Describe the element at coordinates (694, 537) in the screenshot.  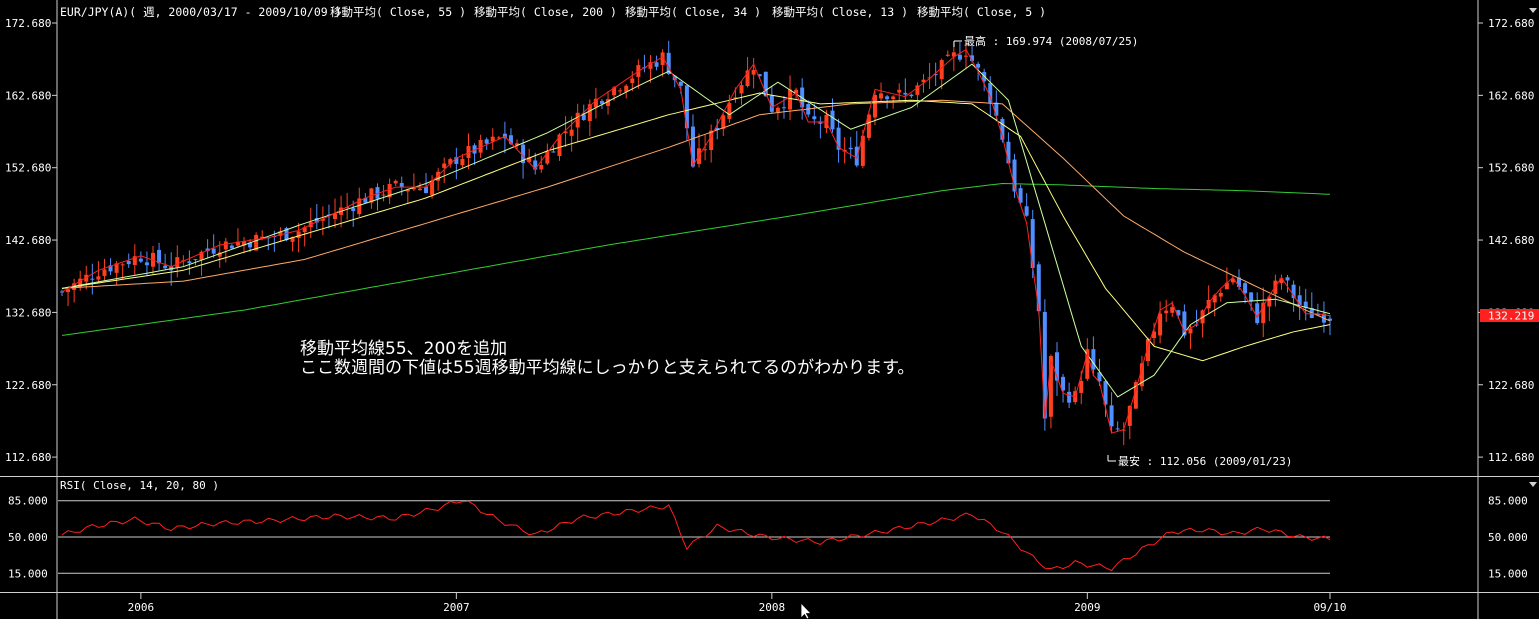
I see `rsi-levels` at that location.